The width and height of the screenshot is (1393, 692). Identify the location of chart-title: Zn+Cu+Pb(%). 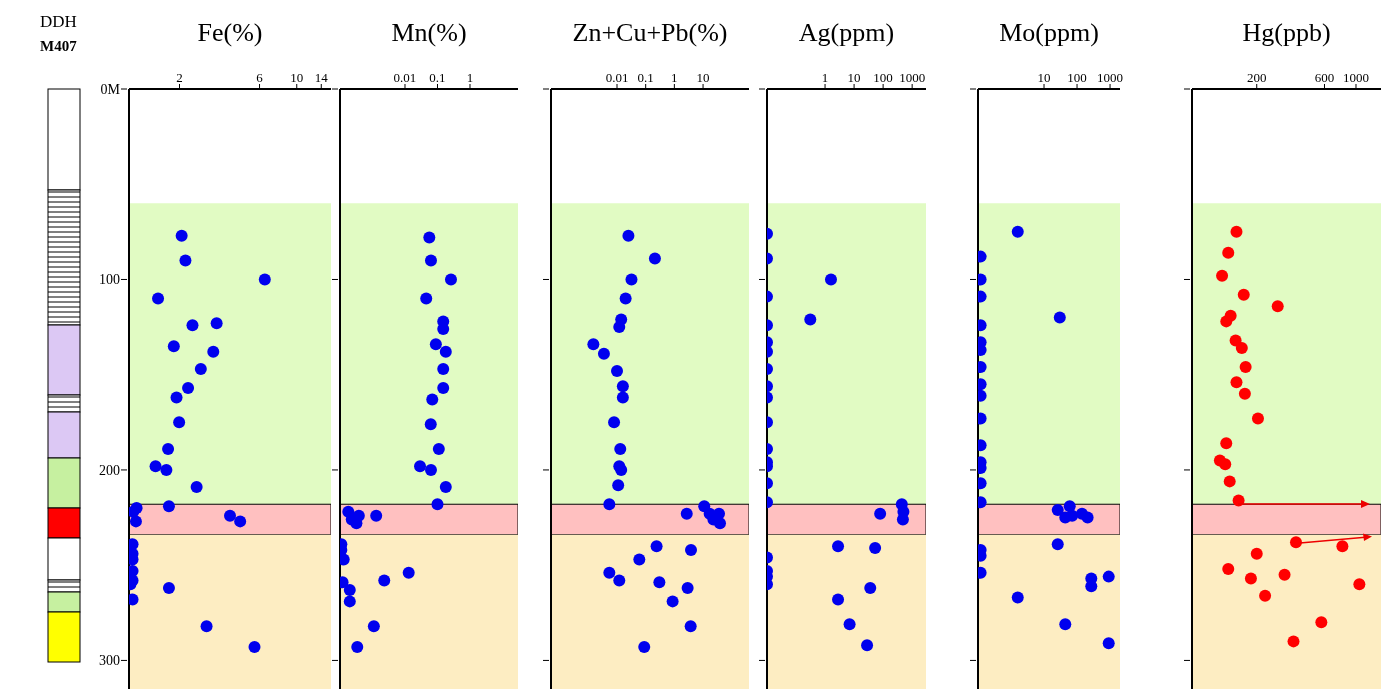
(650, 33).